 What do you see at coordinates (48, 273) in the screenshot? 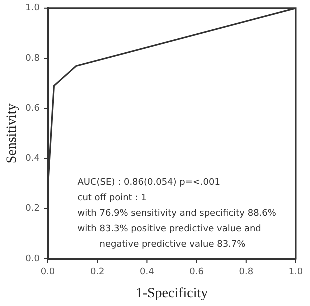
I see `x-tick-label: 0.0` at bounding box center [48, 273].